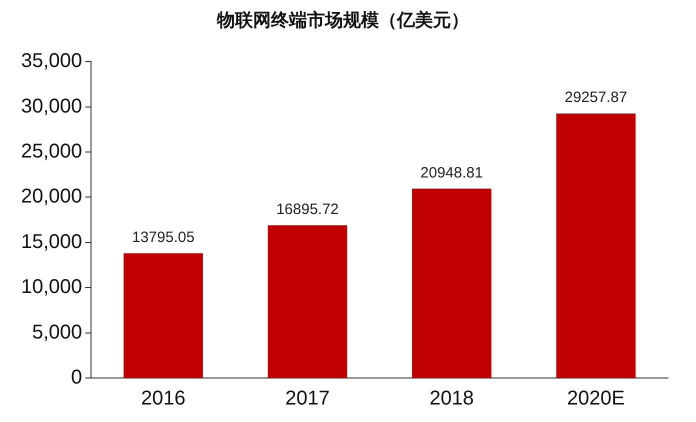 The image size is (696, 422). I want to click on y-tick-label: 10,000, so click(51, 287).